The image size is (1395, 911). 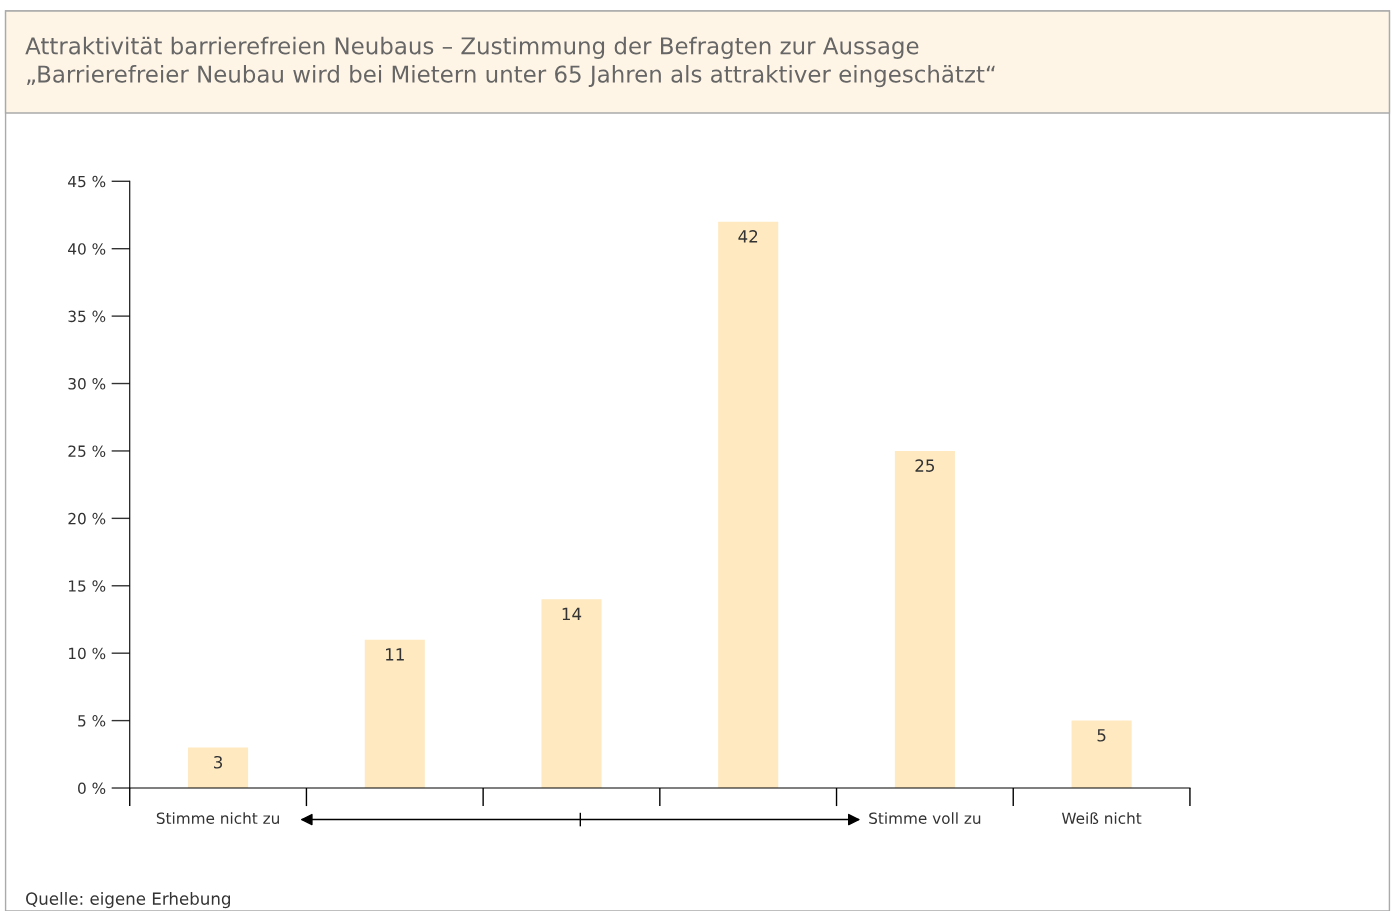 What do you see at coordinates (925, 818) in the screenshot?
I see `x-tick-label: Stimme voll zu` at bounding box center [925, 818].